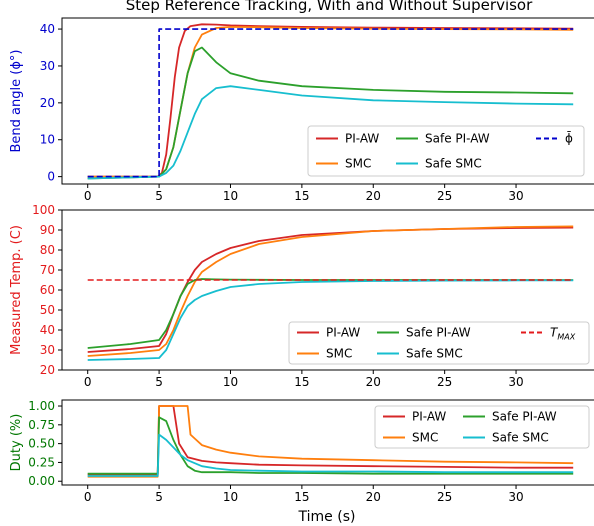  I want to click on series-line-safe-pi-aw, so click(330, 445).